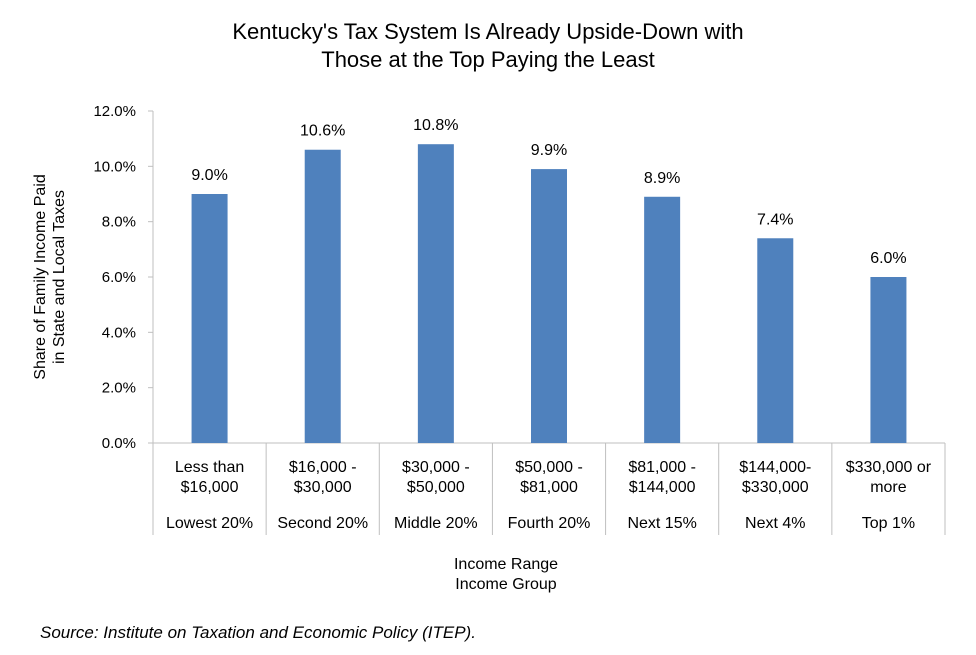  What do you see at coordinates (209, 523) in the screenshot?
I see `x-category-group-label: Lowest 20%` at bounding box center [209, 523].